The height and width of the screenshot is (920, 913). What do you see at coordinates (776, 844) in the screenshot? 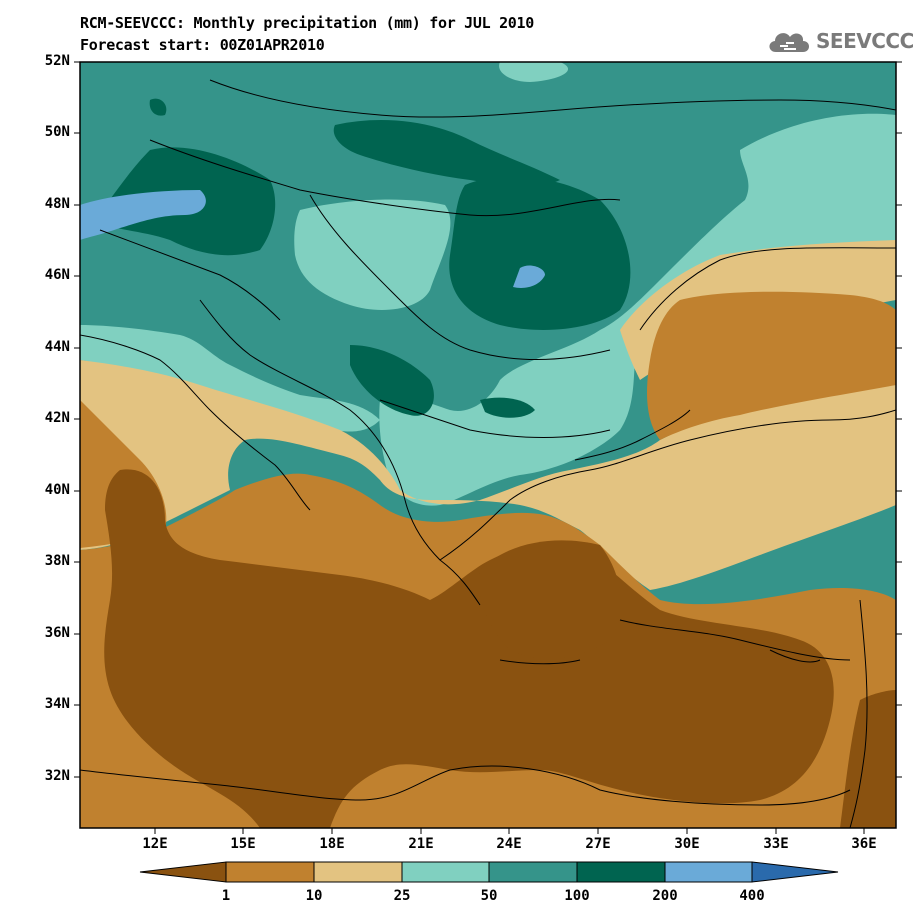
I see `lon-label-33e: 33E` at bounding box center [776, 844].